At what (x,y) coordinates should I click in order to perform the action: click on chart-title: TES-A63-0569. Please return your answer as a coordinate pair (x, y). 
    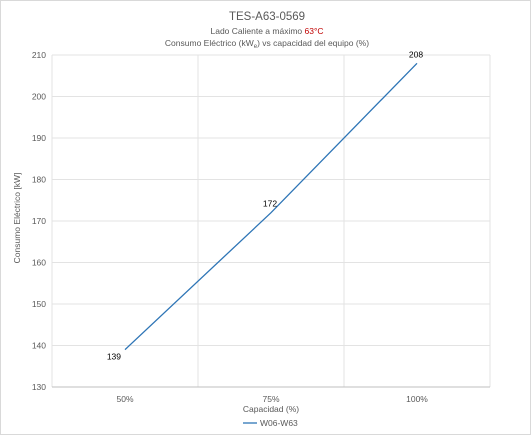
    Looking at the image, I should click on (267, 17).